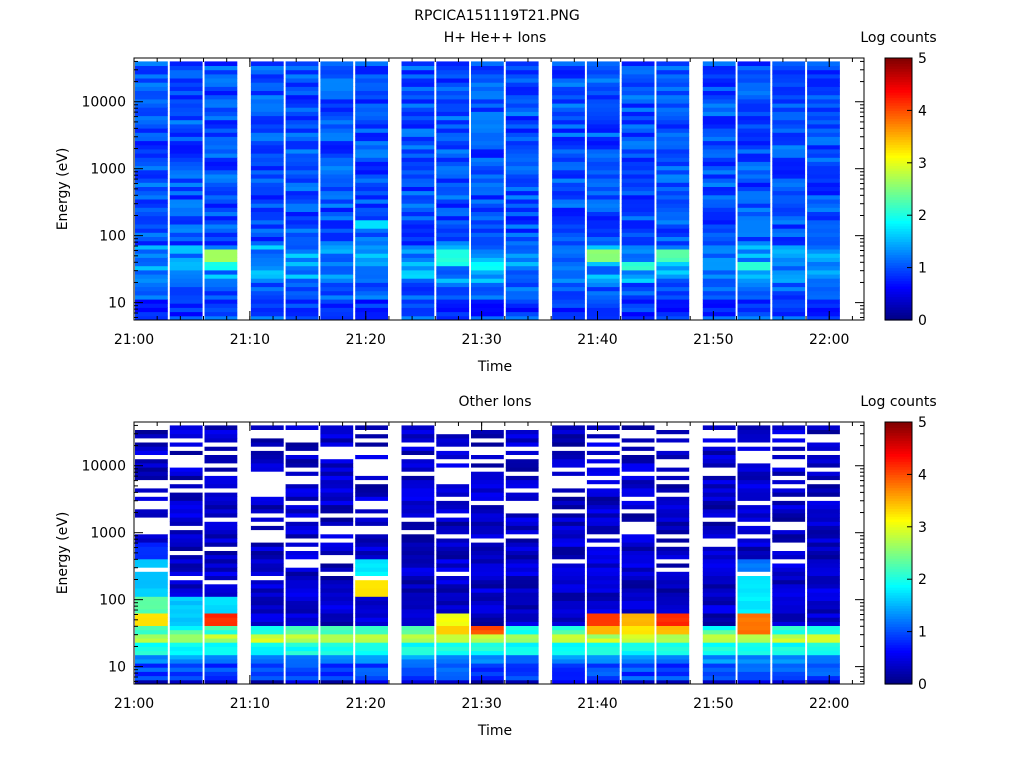 The width and height of the screenshot is (1024, 768). Describe the element at coordinates (922, 59) in the screenshot. I see `colorbar-tick-label: 5` at that location.